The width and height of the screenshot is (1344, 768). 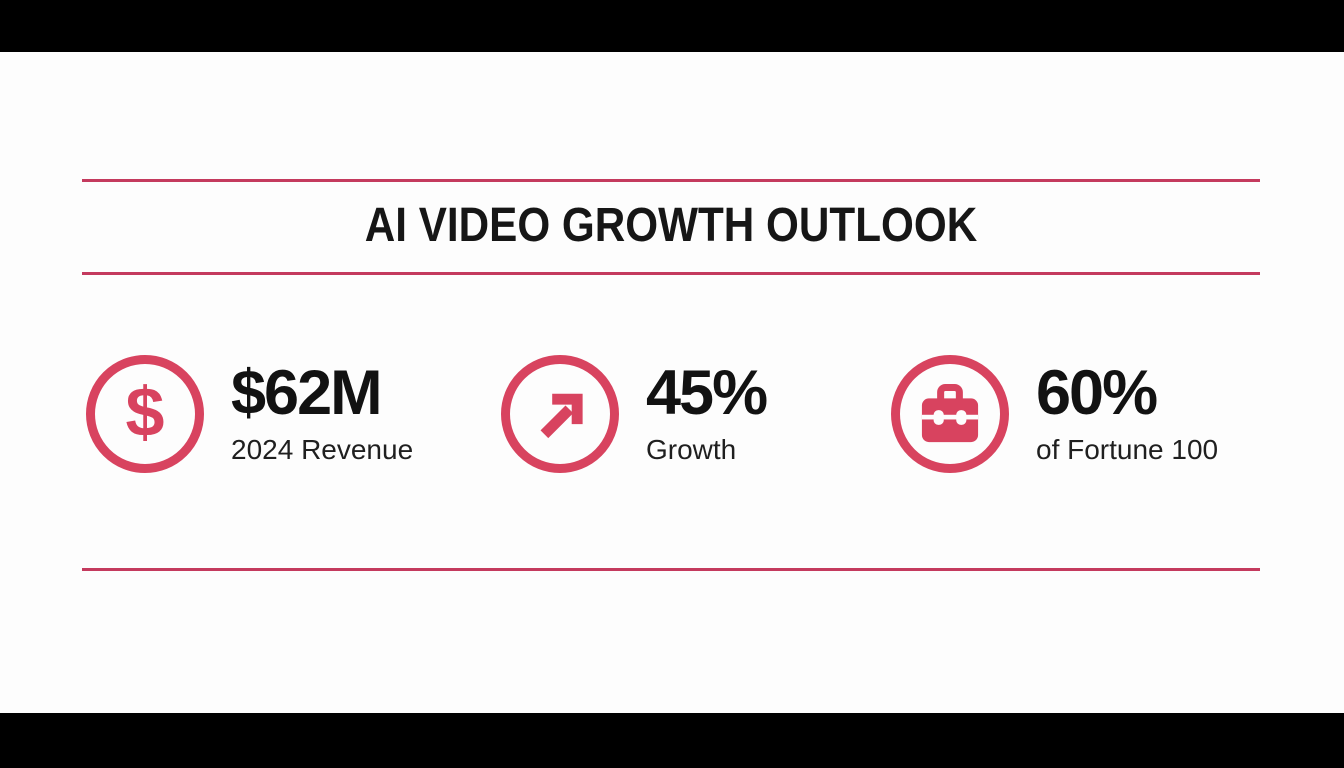 I want to click on stat-fortune: 60% of Fortune 100, so click(x=1054, y=414).